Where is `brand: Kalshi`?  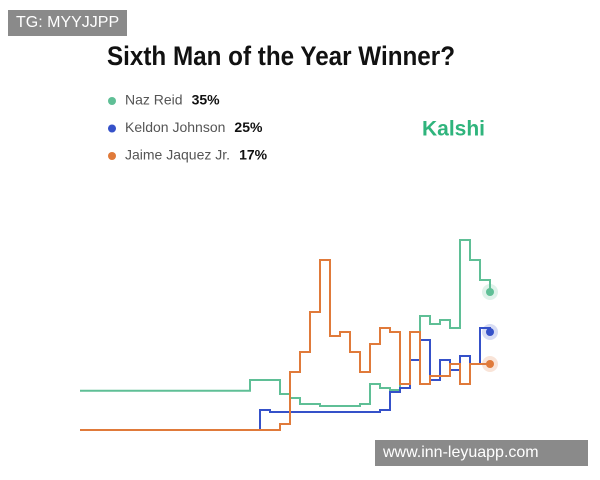 brand: Kalshi is located at coordinates (453, 129).